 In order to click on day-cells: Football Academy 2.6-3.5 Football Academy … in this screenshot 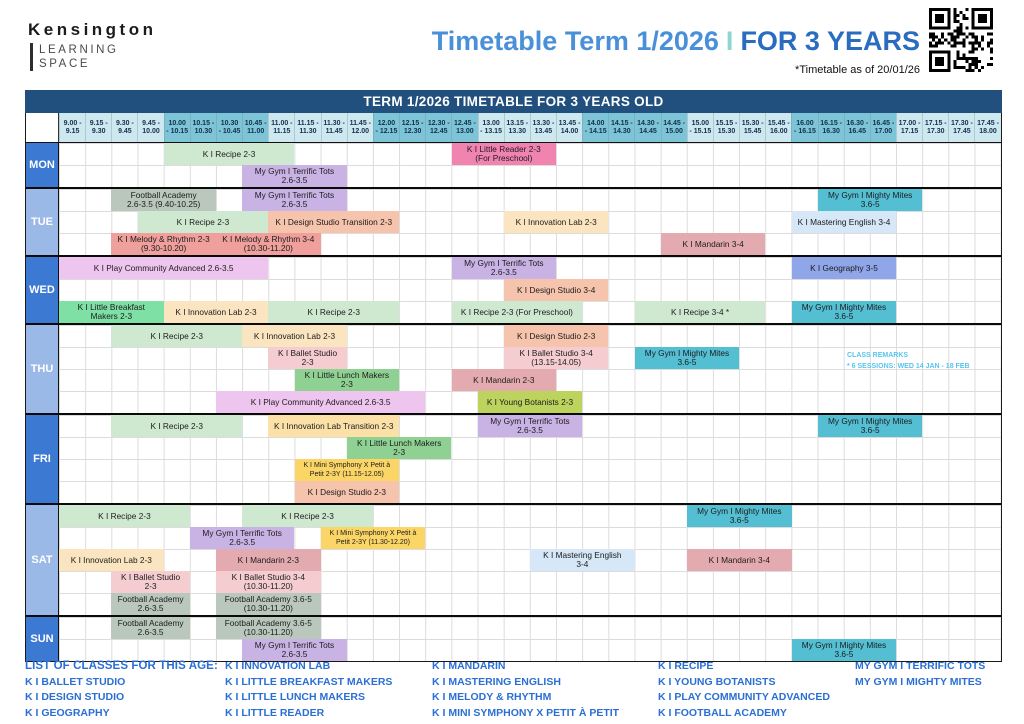, I will do `click(530, 639)`.